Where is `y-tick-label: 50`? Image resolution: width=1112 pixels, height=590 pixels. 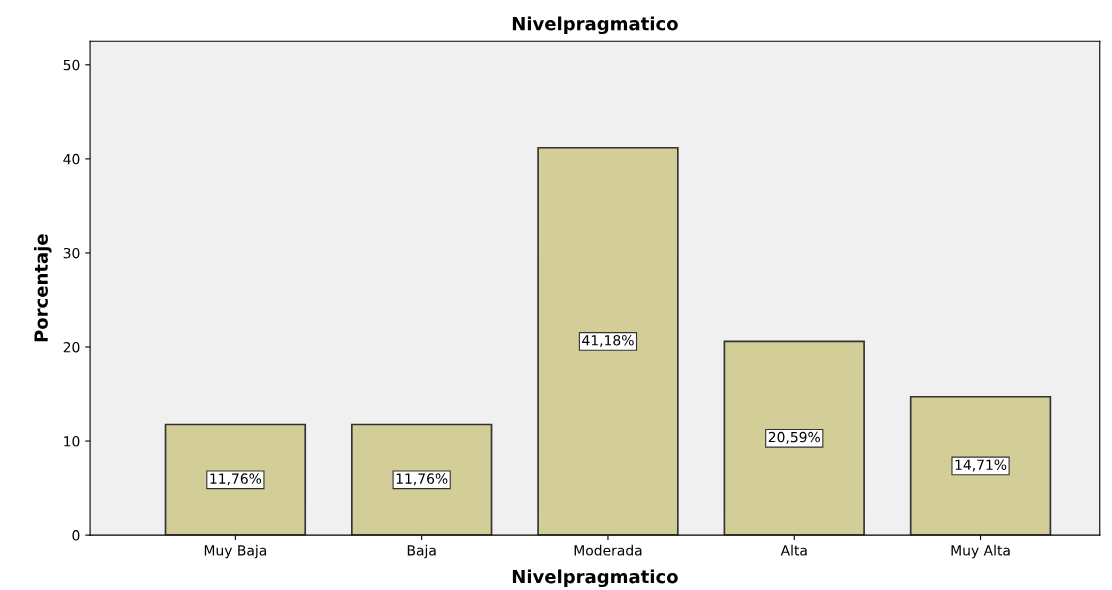 y-tick-label: 50 is located at coordinates (71, 65).